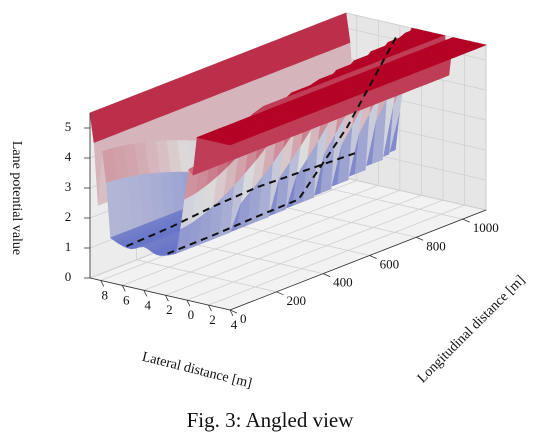  Describe the element at coordinates (297, 300) in the screenshot. I see `y-tick-label: 200` at that location.